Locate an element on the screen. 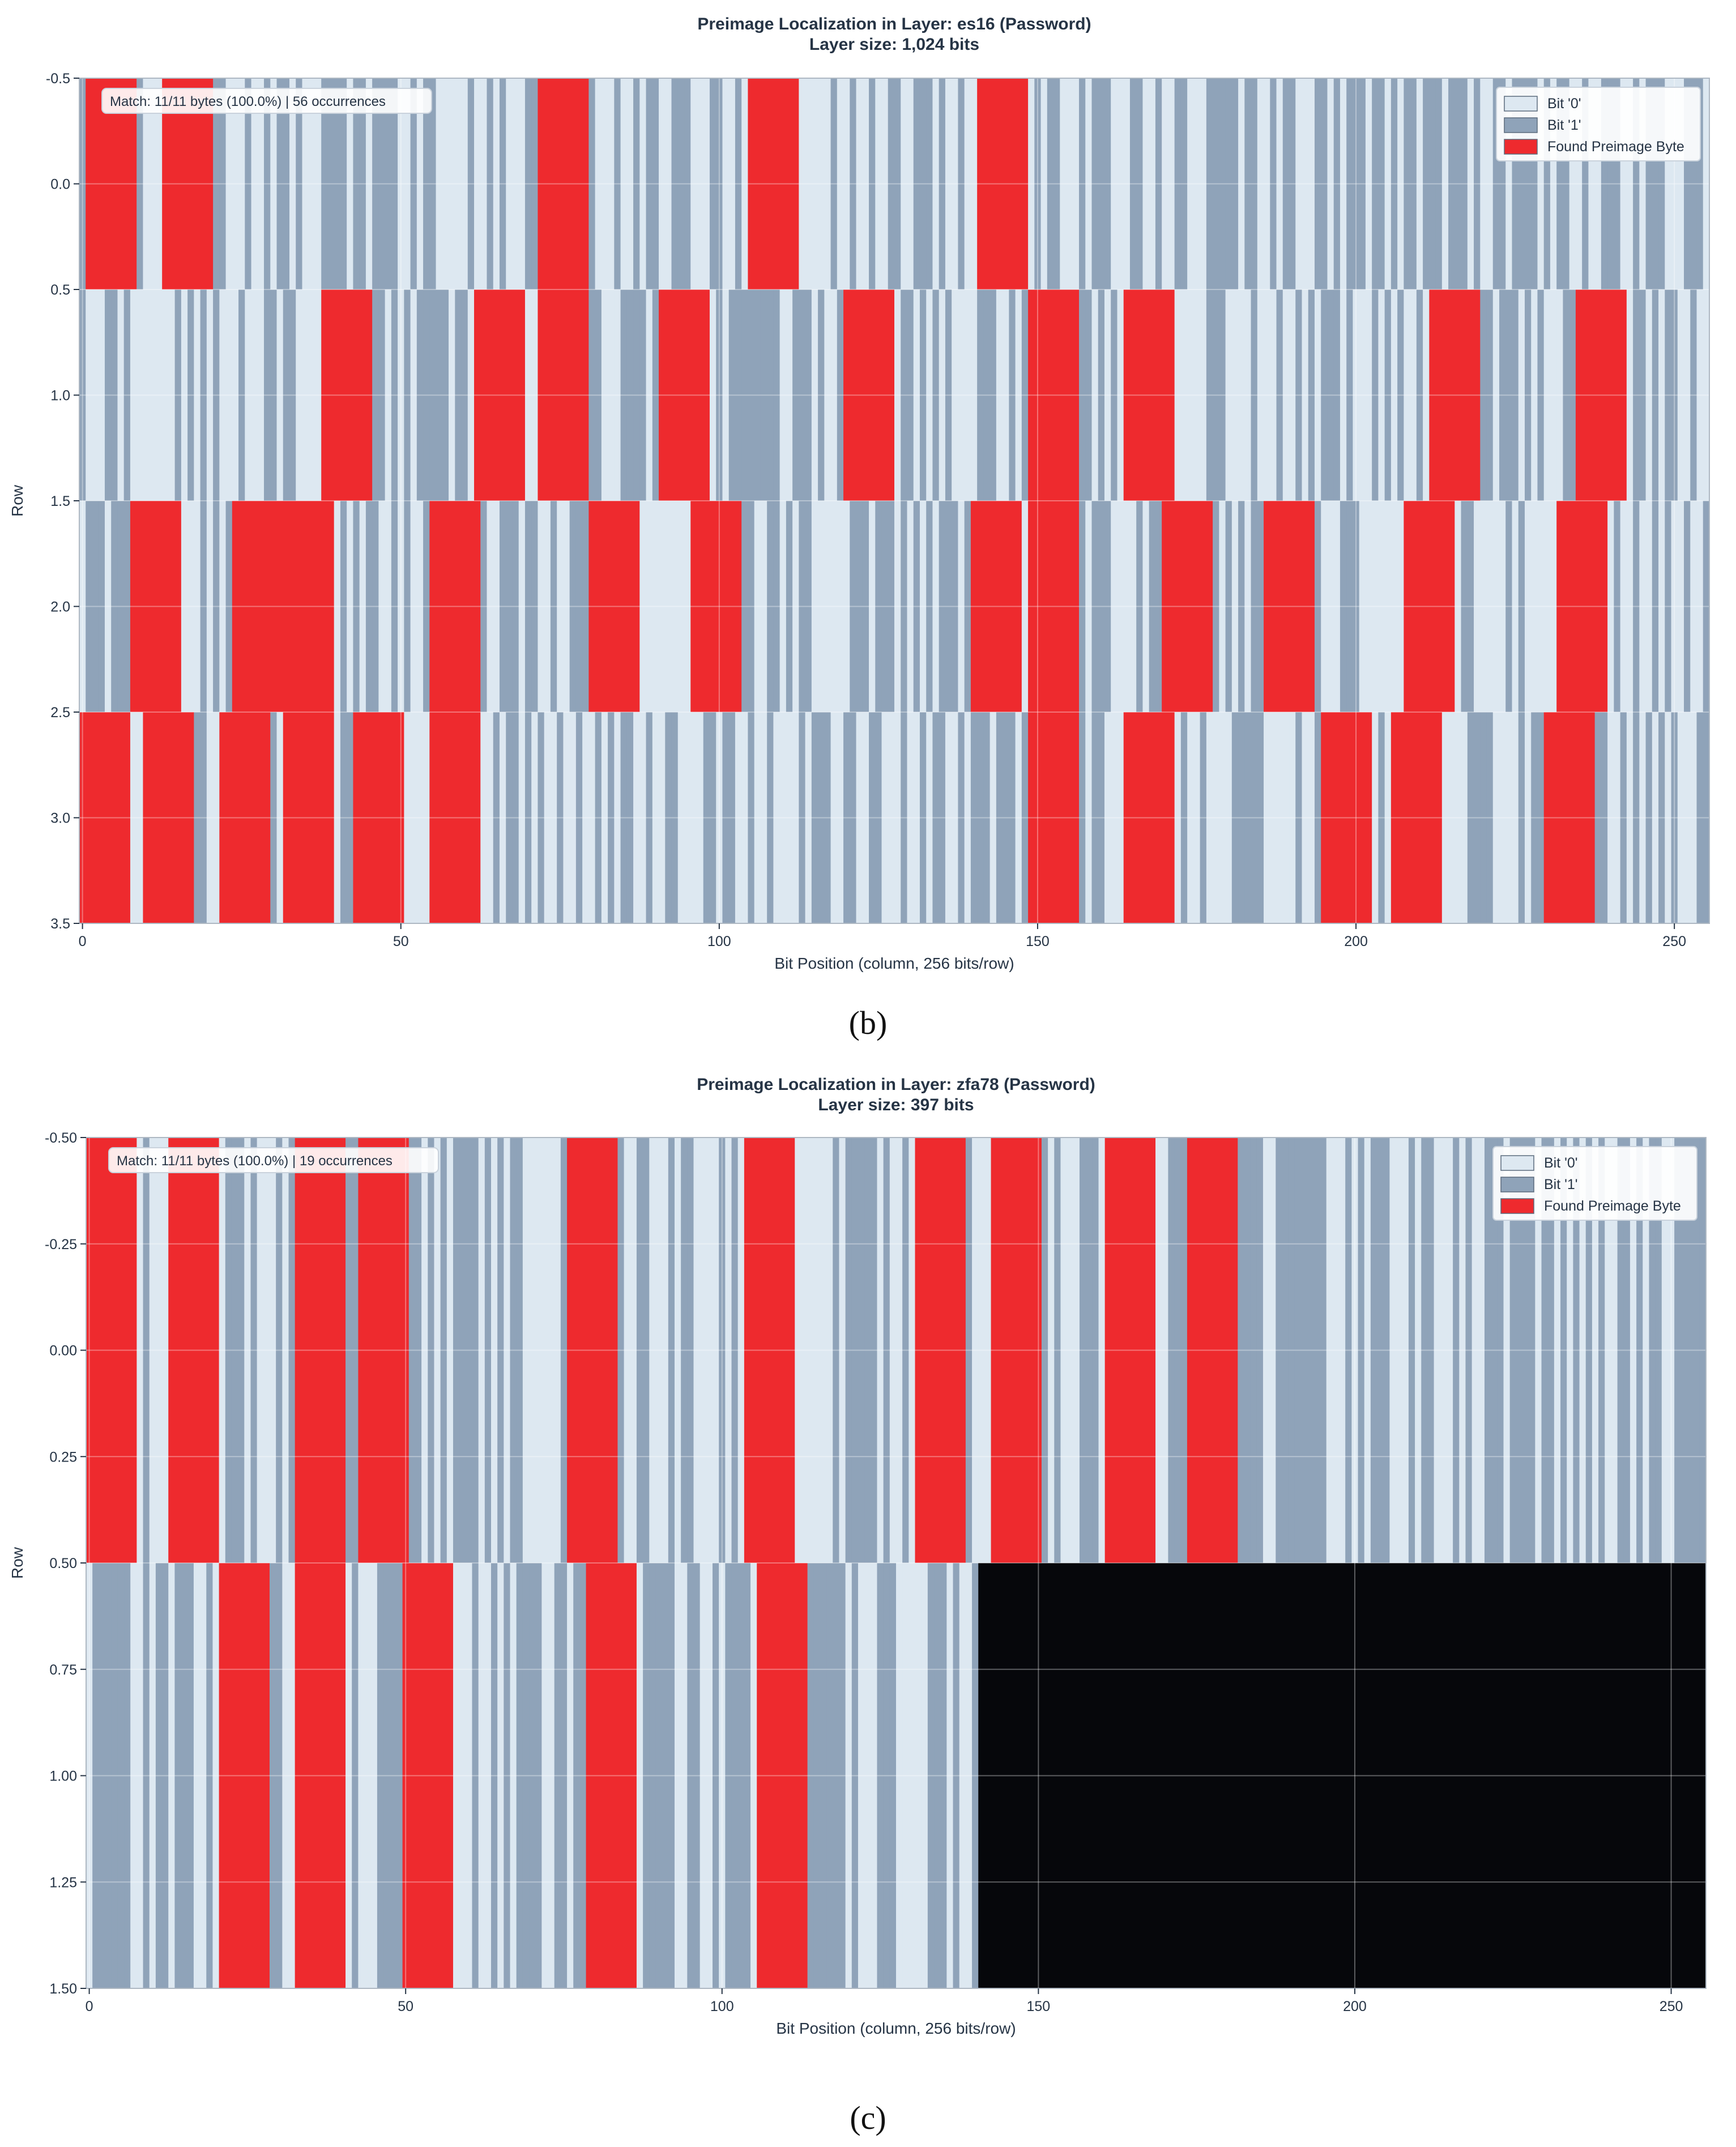  y-tick-label: 1.0 is located at coordinates (60, 396).